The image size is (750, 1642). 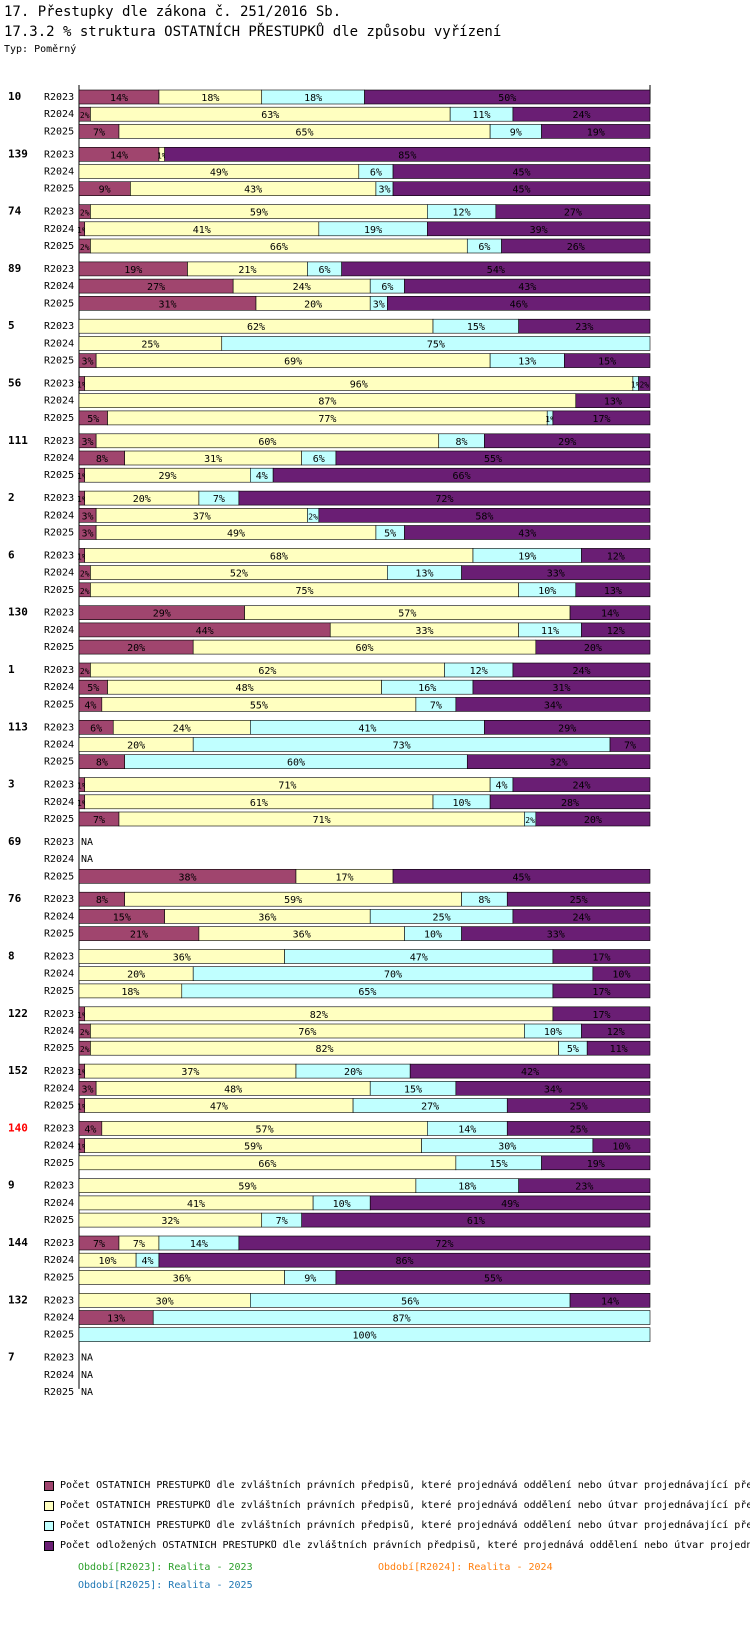 I want to click on data-label: 34%, so click(x=553, y=1089).